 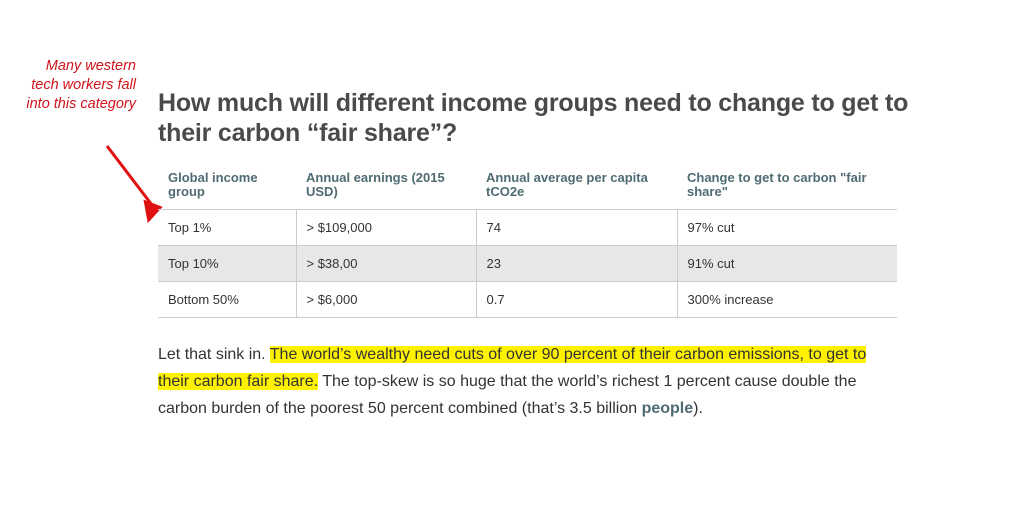 I want to click on table-cell: > $6,000, so click(x=385, y=299).